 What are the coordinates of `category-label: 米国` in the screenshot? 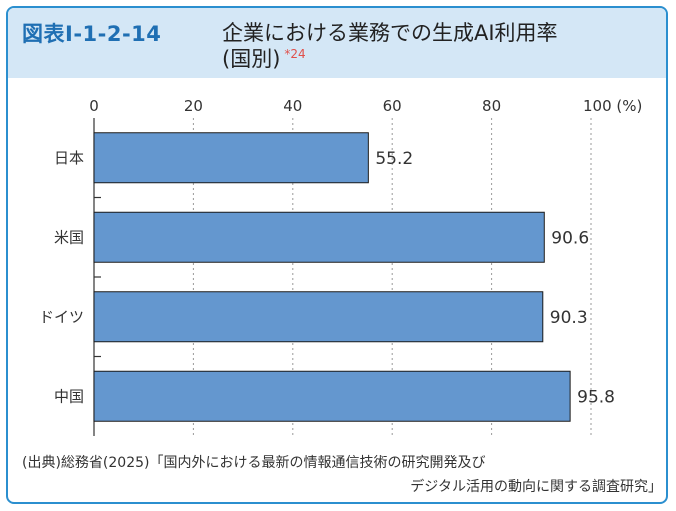 It's located at (69, 237).